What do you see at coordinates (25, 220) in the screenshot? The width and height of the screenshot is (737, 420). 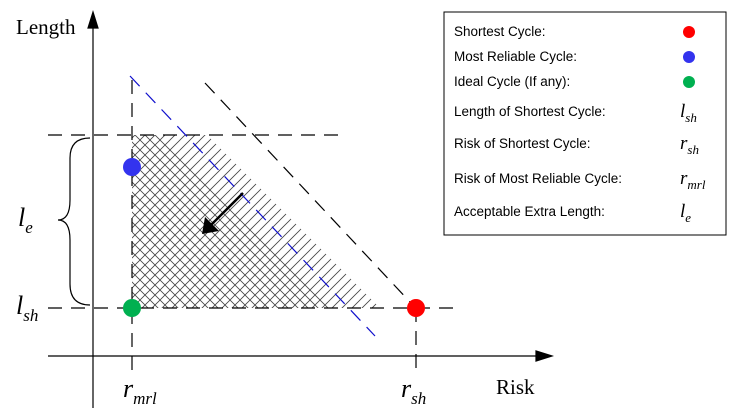 I see `tick-label-l-e: le` at bounding box center [25, 220].